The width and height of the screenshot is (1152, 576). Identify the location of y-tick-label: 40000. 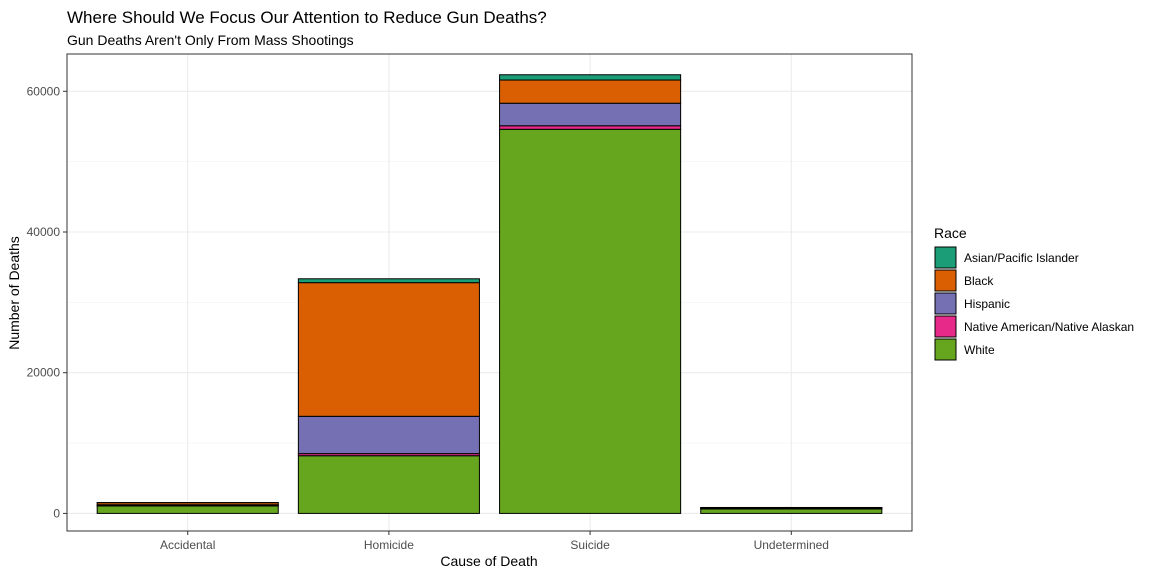
(44, 232).